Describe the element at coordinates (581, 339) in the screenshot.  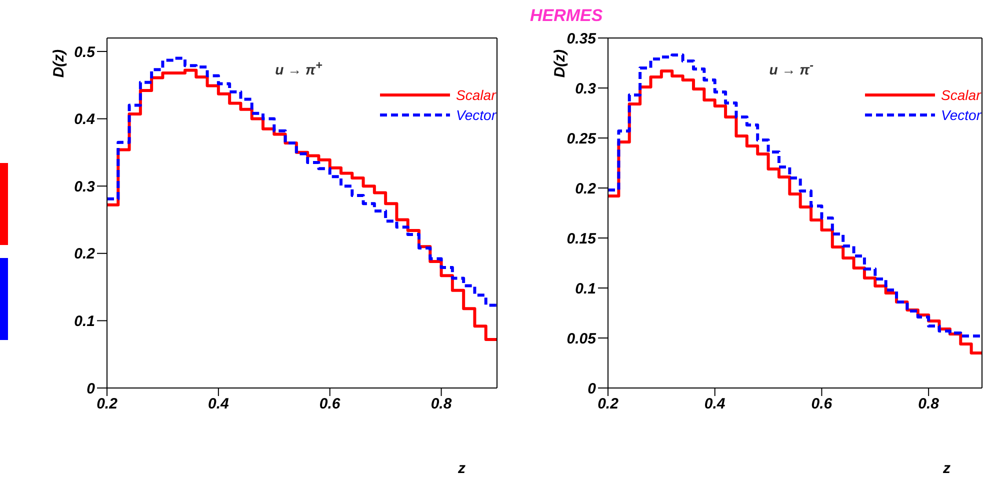
I see `y-tick-label: 0.05` at that location.